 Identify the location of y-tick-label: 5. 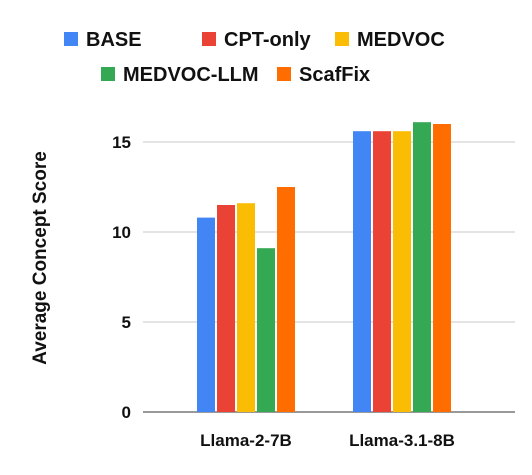
(126, 322).